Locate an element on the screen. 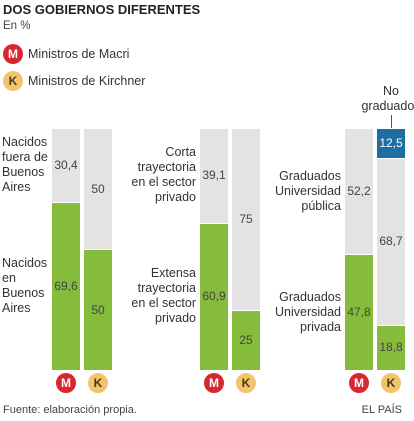 This screenshot has width=414, height=421. value-label: 25 is located at coordinates (246, 339).